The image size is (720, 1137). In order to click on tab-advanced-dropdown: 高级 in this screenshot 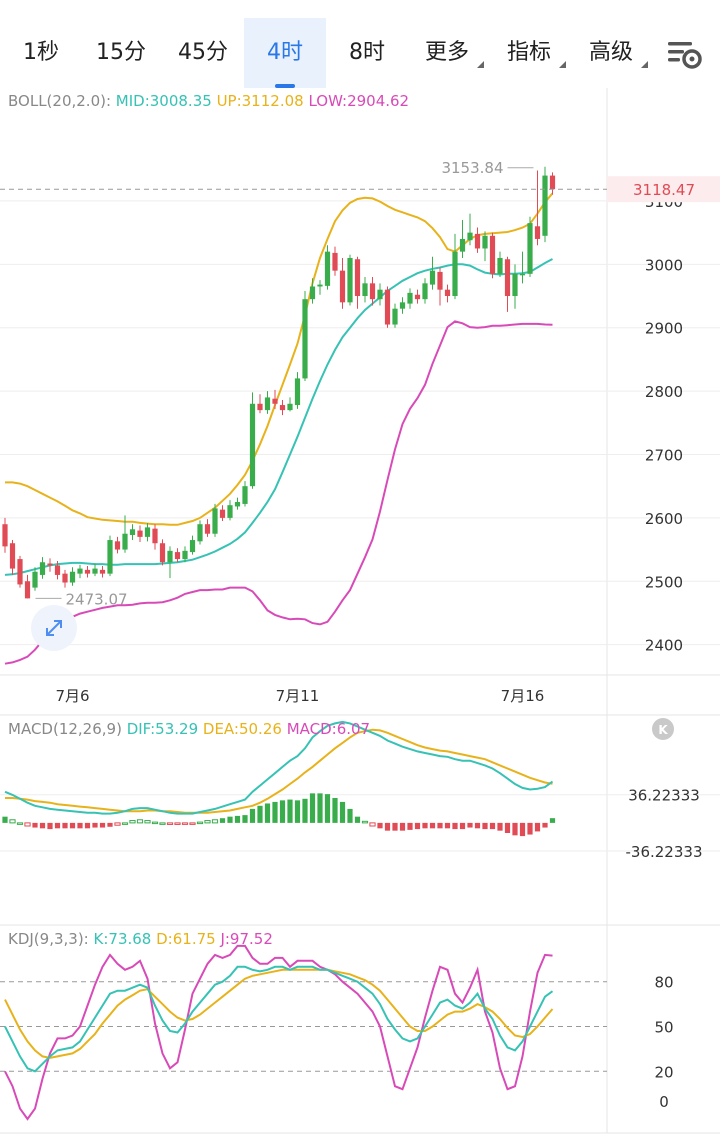, I will do `click(613, 53)`.